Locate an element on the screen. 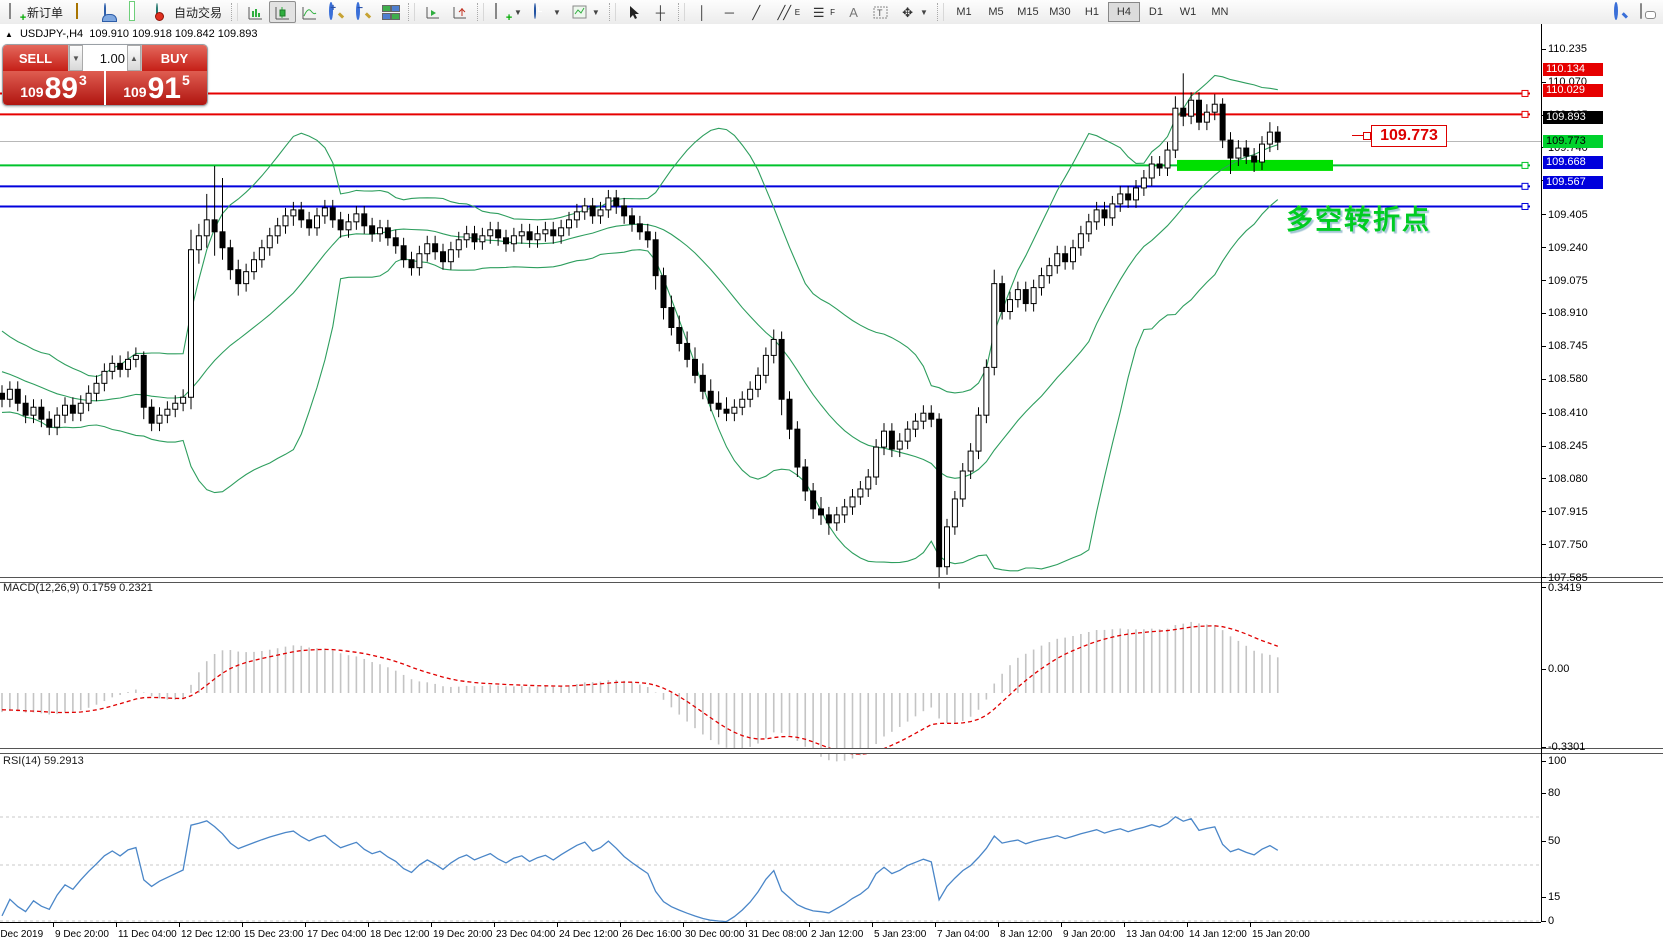 Image resolution: width=1663 pixels, height=945 pixels. horizontal-line-tool: ─ is located at coordinates (729, 12).